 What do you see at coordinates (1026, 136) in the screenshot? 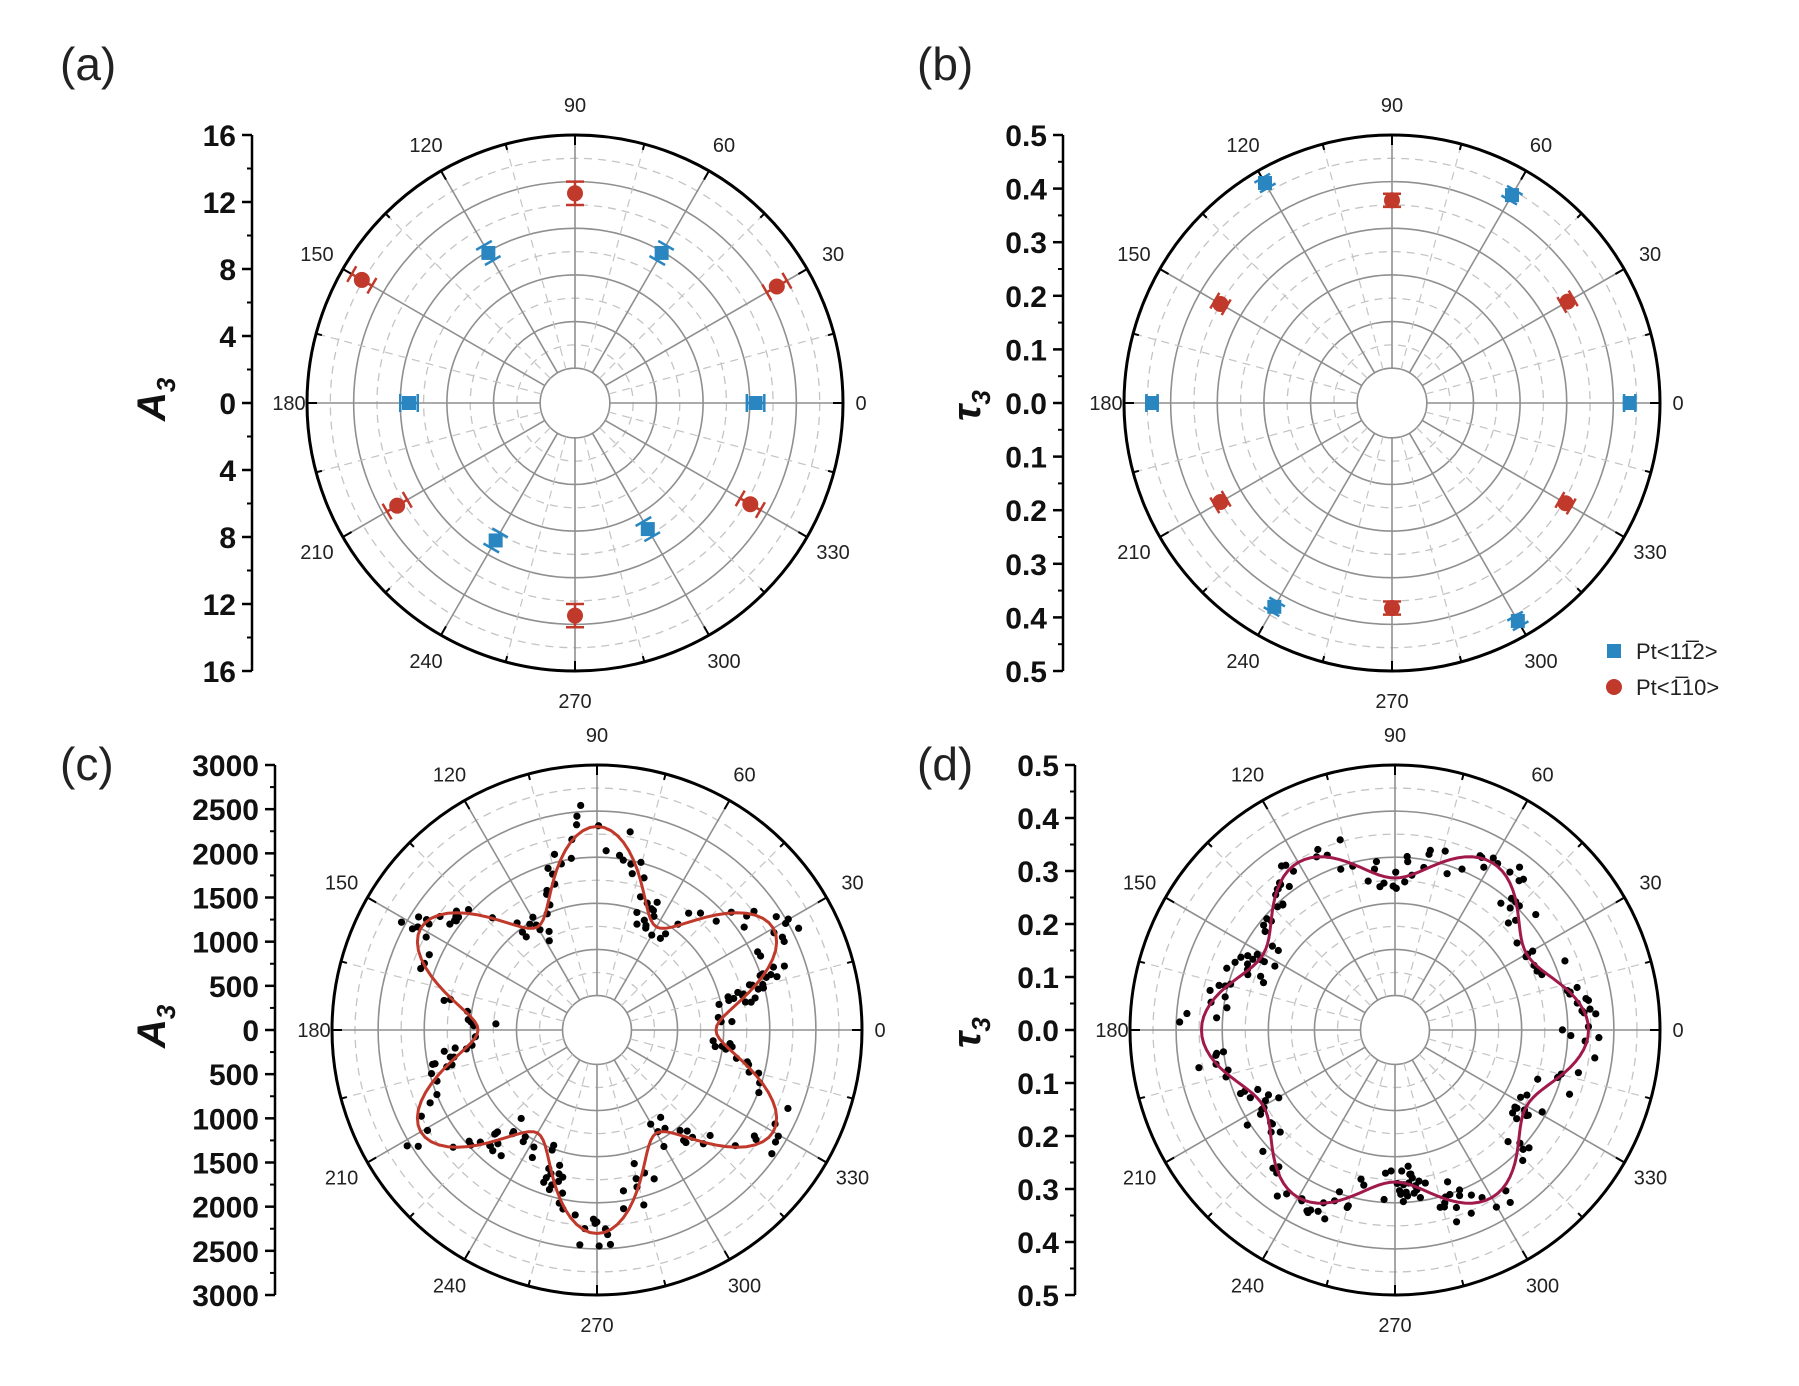
I see `axis-tick-label: 0.5` at bounding box center [1026, 136].